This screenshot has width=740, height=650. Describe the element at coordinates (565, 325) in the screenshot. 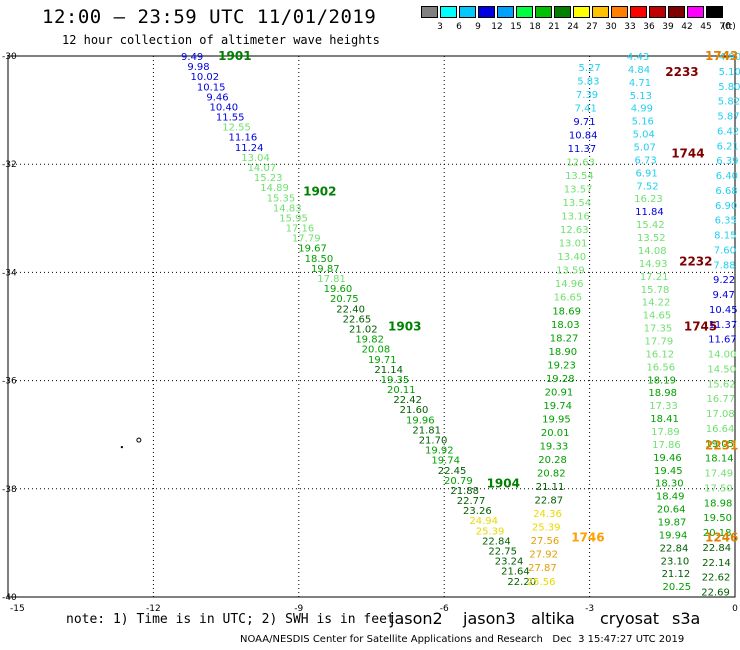

I see `swh-value: 18.03` at that location.